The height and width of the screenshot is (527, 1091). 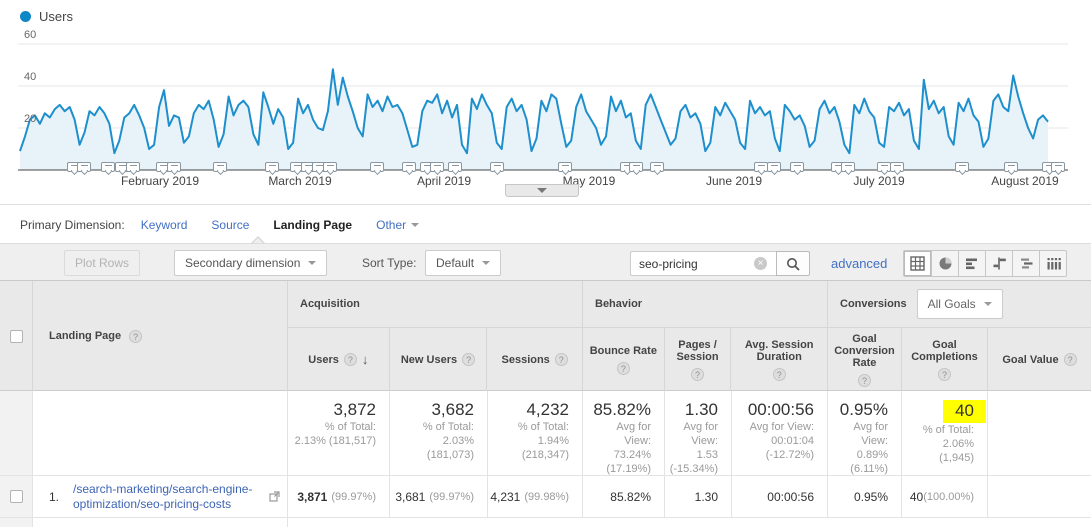 What do you see at coordinates (160, 336) in the screenshot?
I see `column-header-landing-page: Landing Page` at bounding box center [160, 336].